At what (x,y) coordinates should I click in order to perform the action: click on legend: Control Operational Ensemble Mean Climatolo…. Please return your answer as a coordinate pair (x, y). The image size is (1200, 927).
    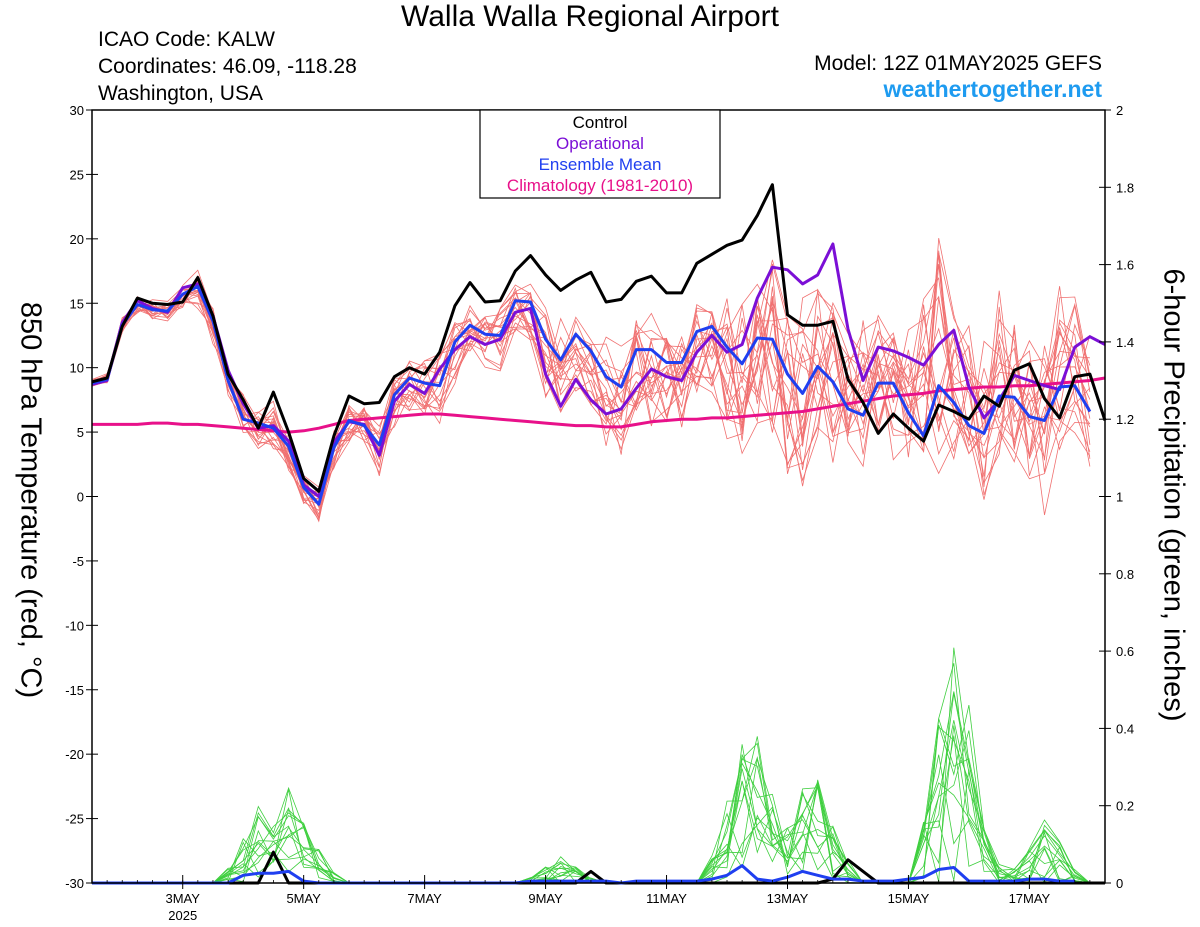
    Looking at the image, I should click on (600, 154).